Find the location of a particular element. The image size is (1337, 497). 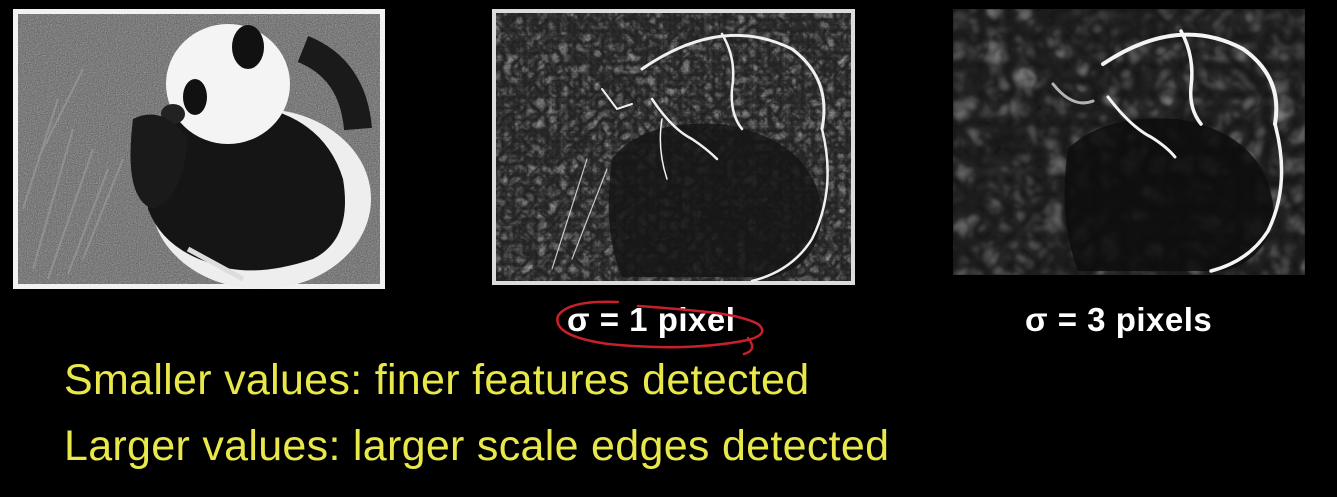

sigma-3-caption: σ = 3 pixels is located at coordinates (1119, 319).